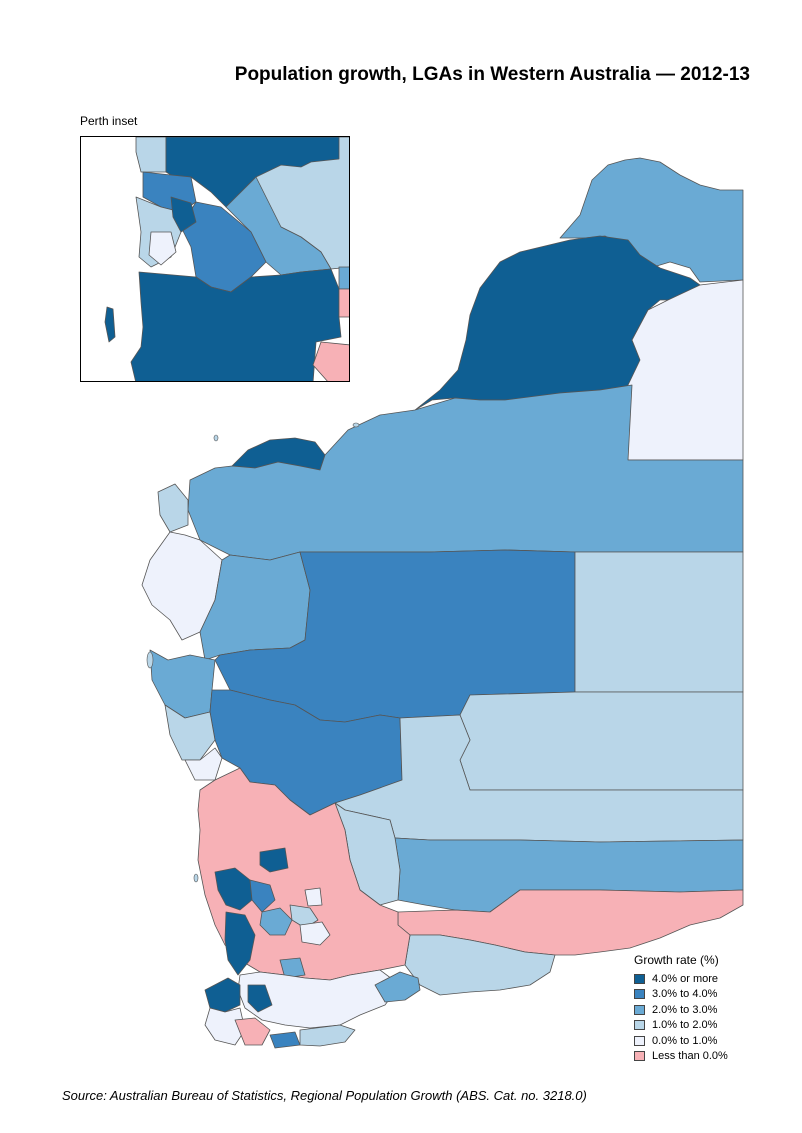 The height and width of the screenshot is (1133, 802). Describe the element at coordinates (182, 684) in the screenshot. I see `region-mid-west-coast` at that location.